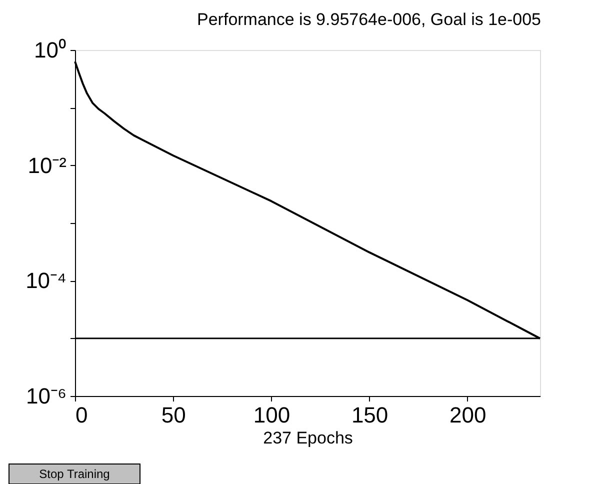 The height and width of the screenshot is (484, 602). Describe the element at coordinates (271, 415) in the screenshot. I see `x-tick-label: 100` at that location.